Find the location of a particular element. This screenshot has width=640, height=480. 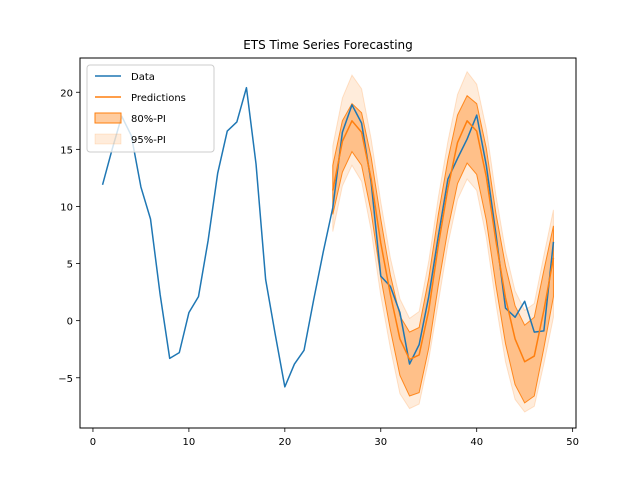

legend-box is located at coordinates (150, 108).